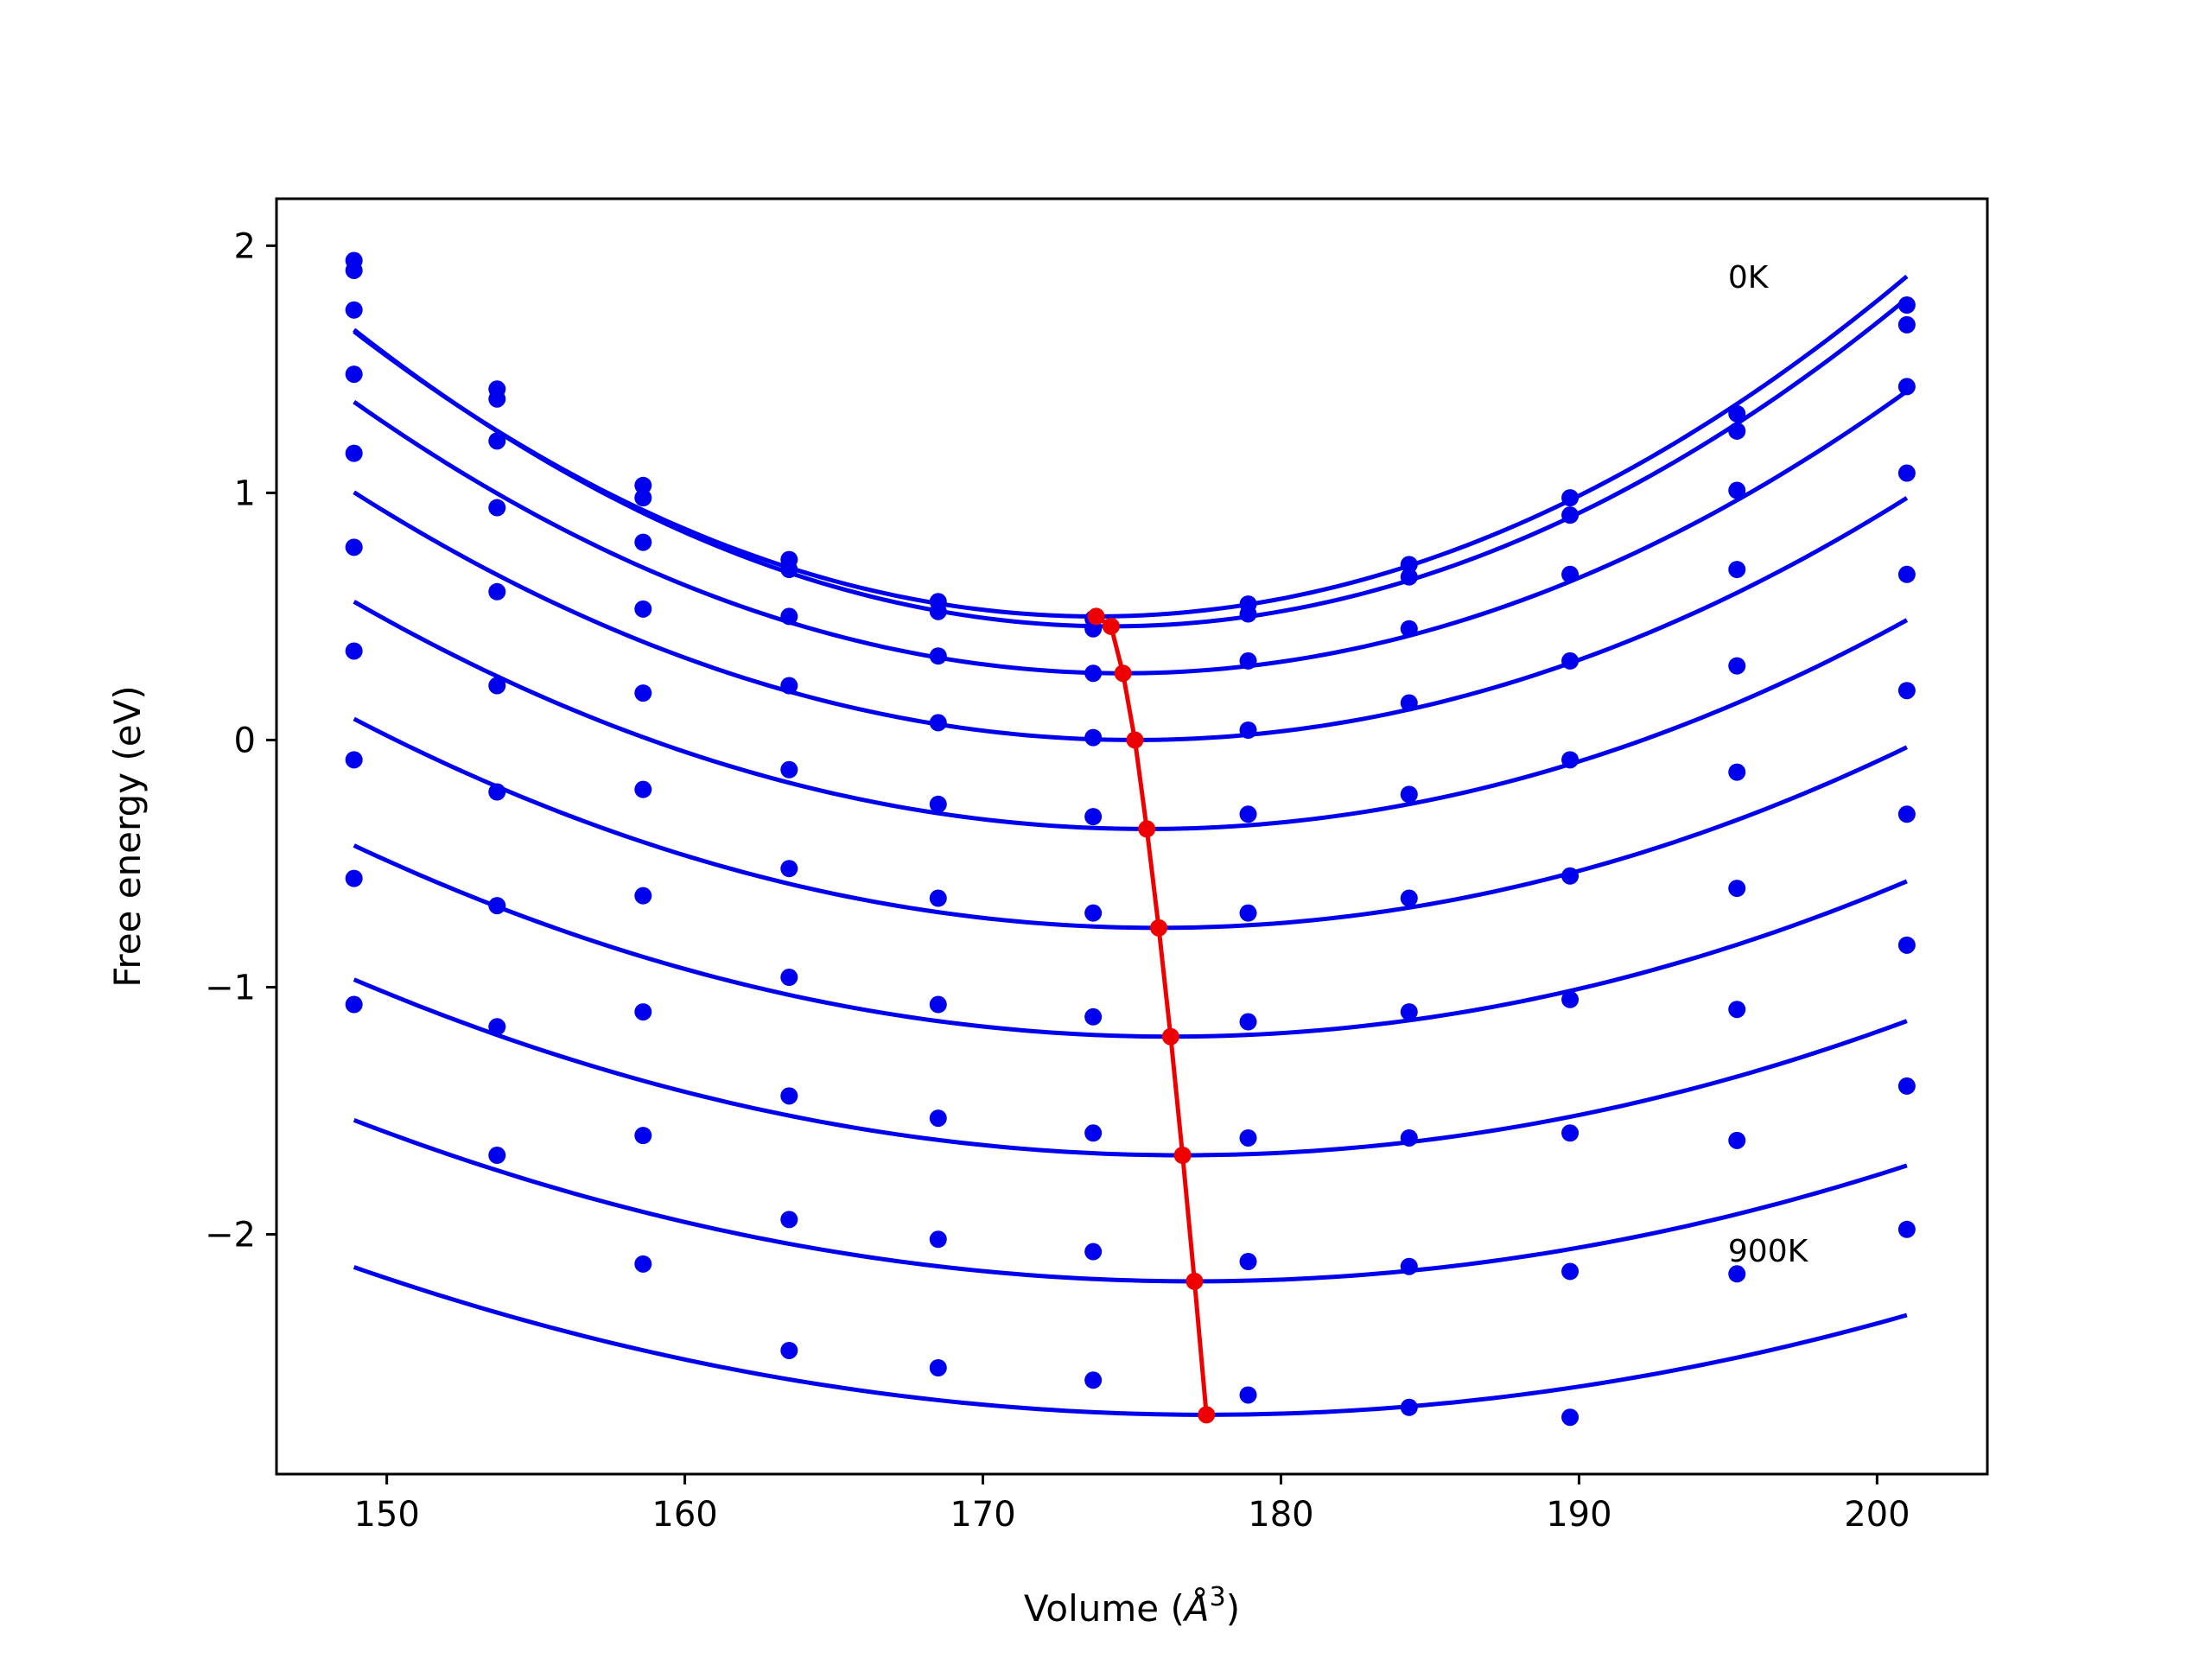 The image size is (2212, 1659). I want to click on x-tick-label-0: 150, so click(386, 1515).